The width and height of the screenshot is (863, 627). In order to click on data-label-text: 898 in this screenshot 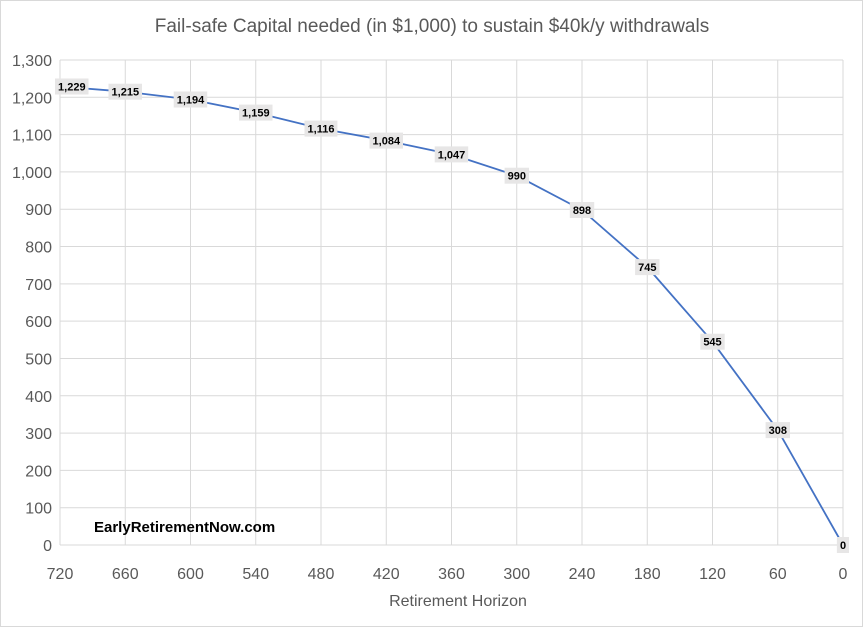, I will do `click(582, 211)`.